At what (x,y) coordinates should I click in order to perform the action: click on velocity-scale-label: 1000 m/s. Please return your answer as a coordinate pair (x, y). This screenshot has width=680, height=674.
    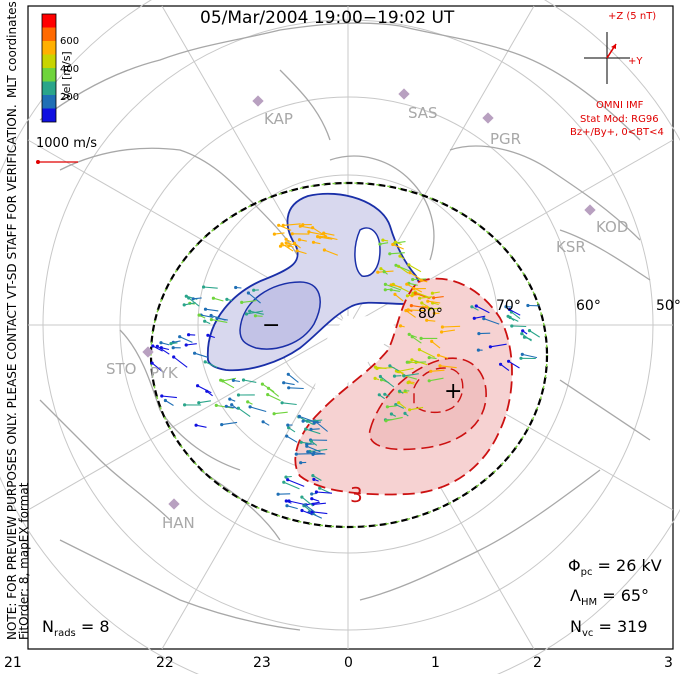
    Looking at the image, I should click on (67, 143).